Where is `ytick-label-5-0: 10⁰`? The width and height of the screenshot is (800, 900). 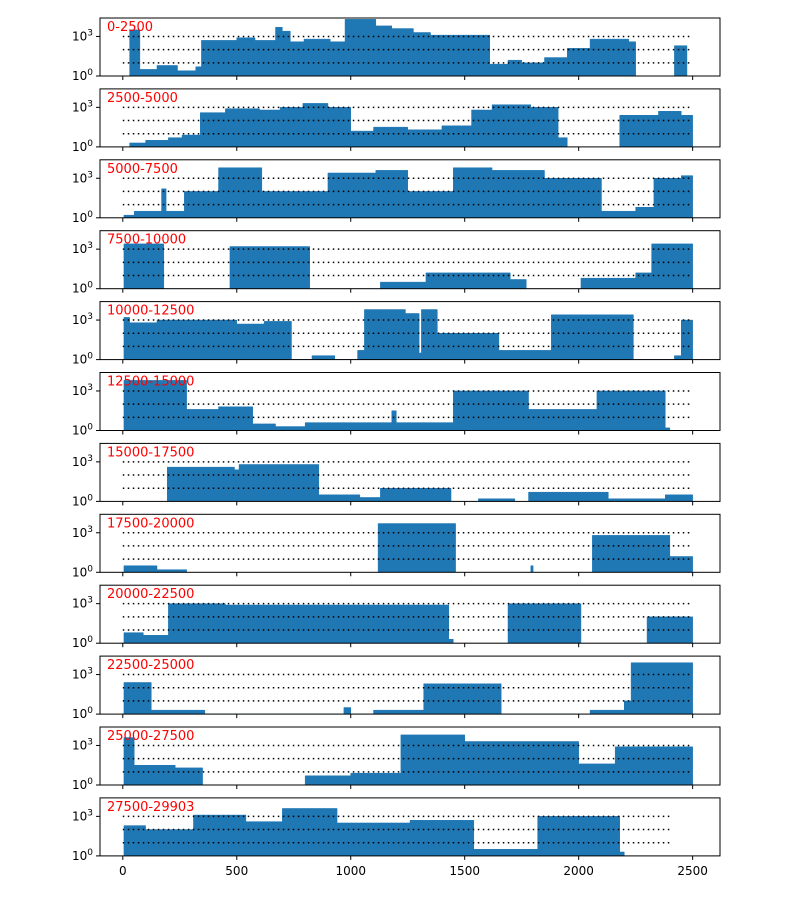 ytick-label-5-0: 10⁰ is located at coordinates (82, 430).